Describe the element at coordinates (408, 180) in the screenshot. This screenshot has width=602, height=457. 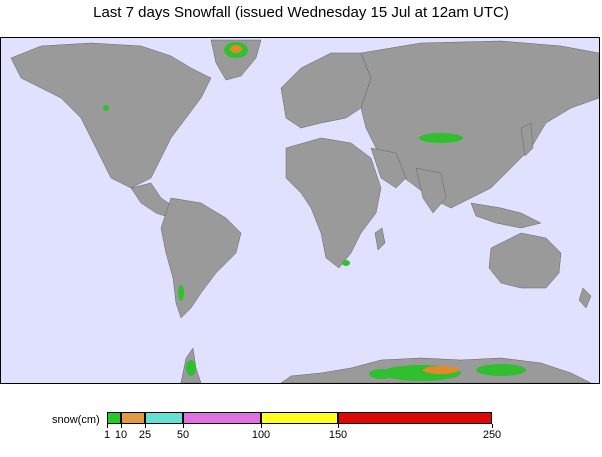
I see `arabia-india` at that location.